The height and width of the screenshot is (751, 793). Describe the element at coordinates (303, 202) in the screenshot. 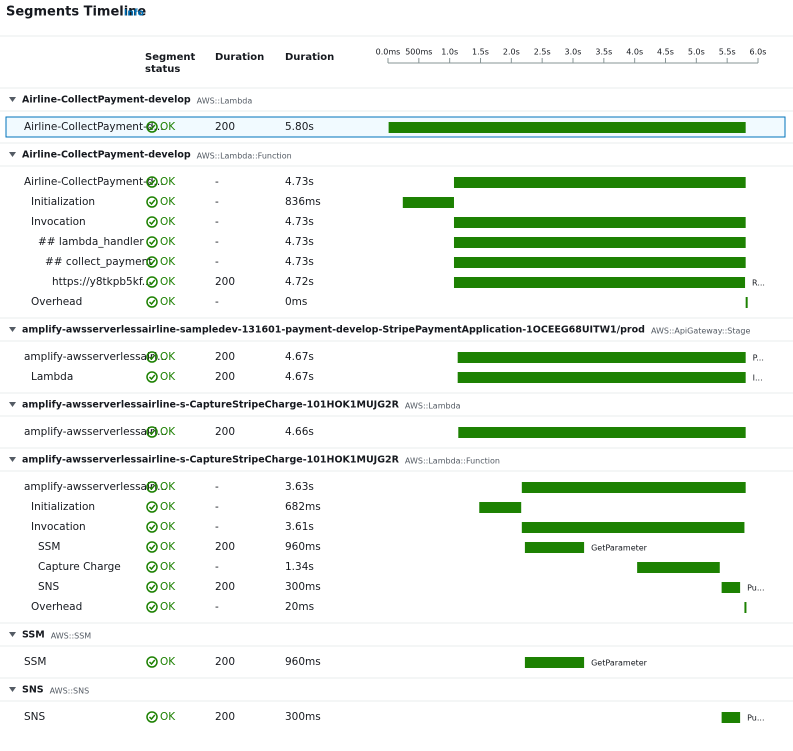

I see `segment-duration: 836ms` at that location.